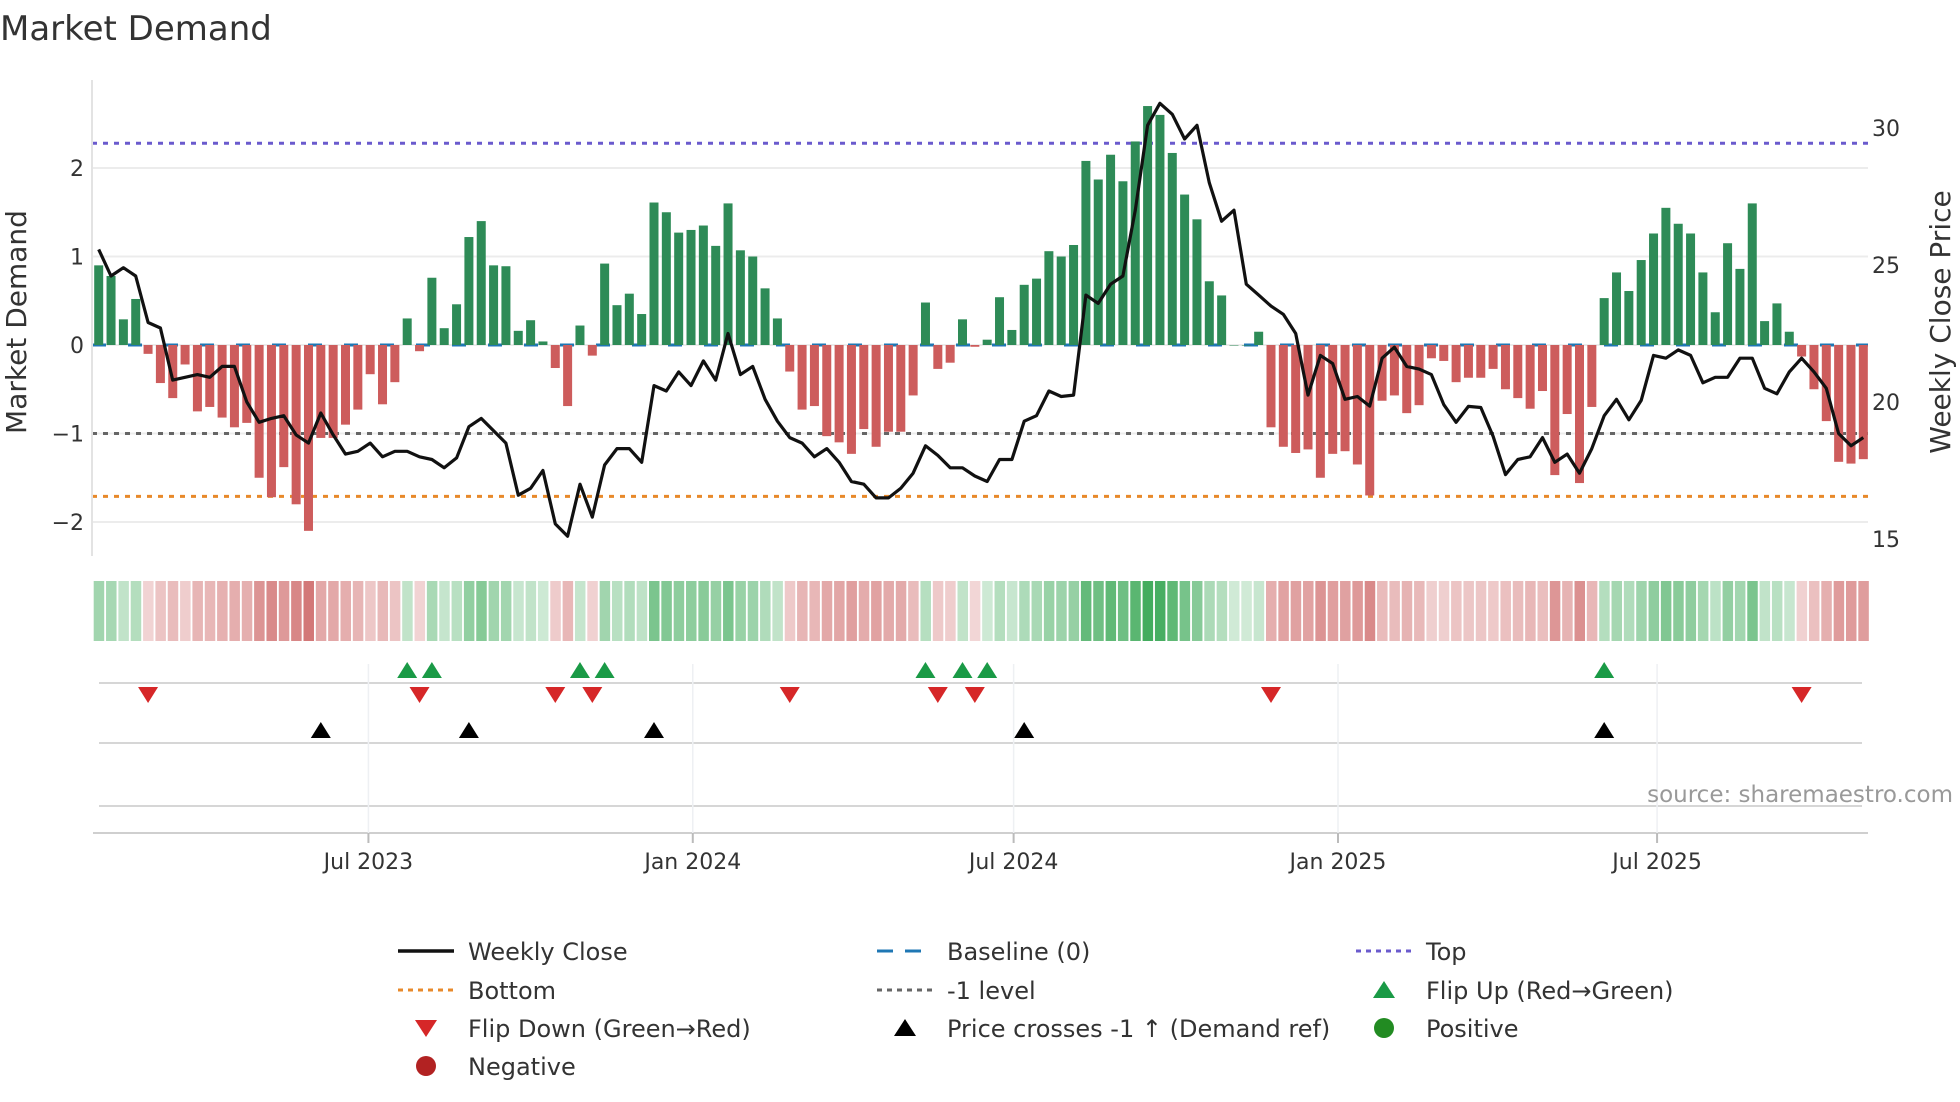 This screenshot has height=1102, width=1960. I want to click on legend-item-negative: Negative, so click(496, 1067).